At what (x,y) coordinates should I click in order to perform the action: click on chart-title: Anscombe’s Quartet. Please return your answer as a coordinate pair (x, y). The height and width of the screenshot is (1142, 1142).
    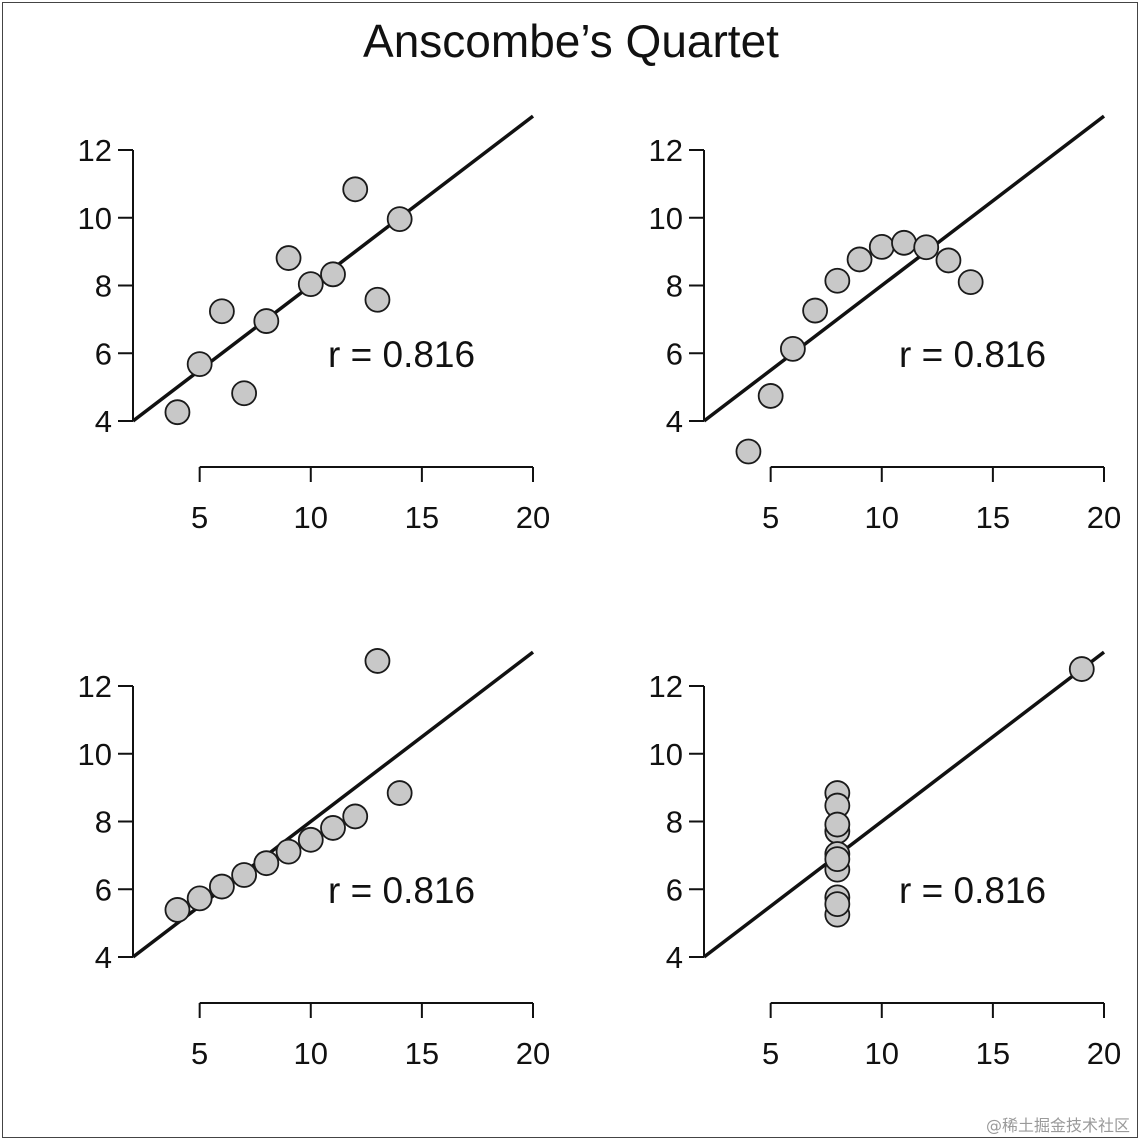
    Looking at the image, I should click on (571, 41).